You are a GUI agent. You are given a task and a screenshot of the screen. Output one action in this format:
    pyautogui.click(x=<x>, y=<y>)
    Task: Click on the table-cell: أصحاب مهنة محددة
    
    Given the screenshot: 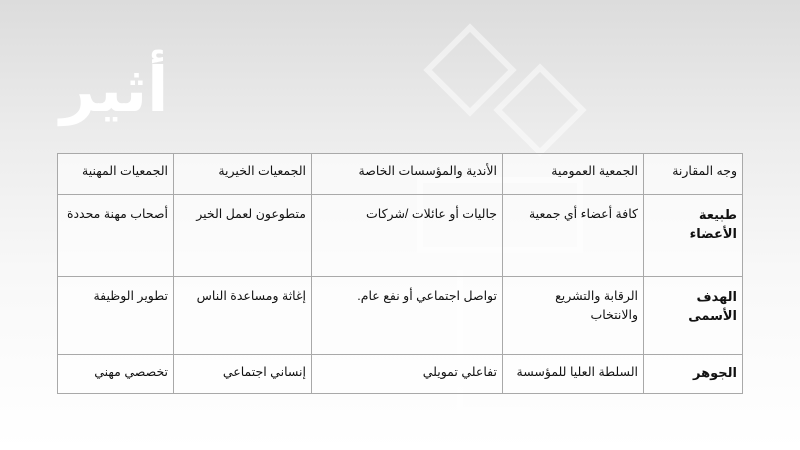 What is the action you would take?
    pyautogui.click(x=115, y=235)
    